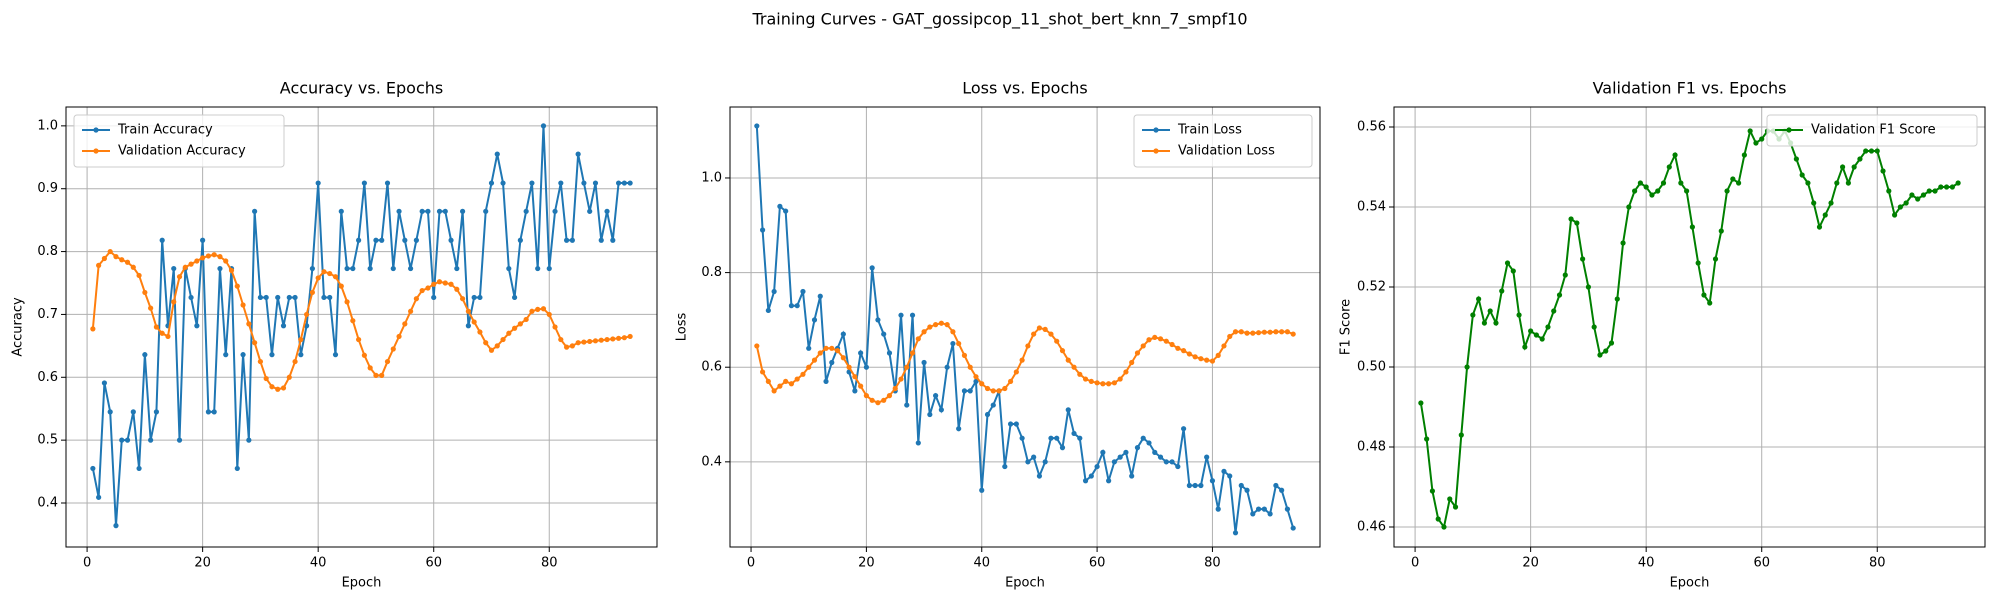 The height and width of the screenshot is (600, 2000). I want to click on legend-label: Validation Accuracy, so click(182, 151).